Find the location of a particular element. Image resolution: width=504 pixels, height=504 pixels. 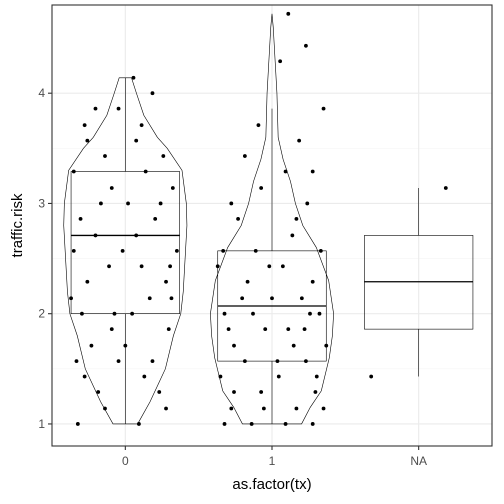

y-tick-label: 3 is located at coordinates (41, 203).